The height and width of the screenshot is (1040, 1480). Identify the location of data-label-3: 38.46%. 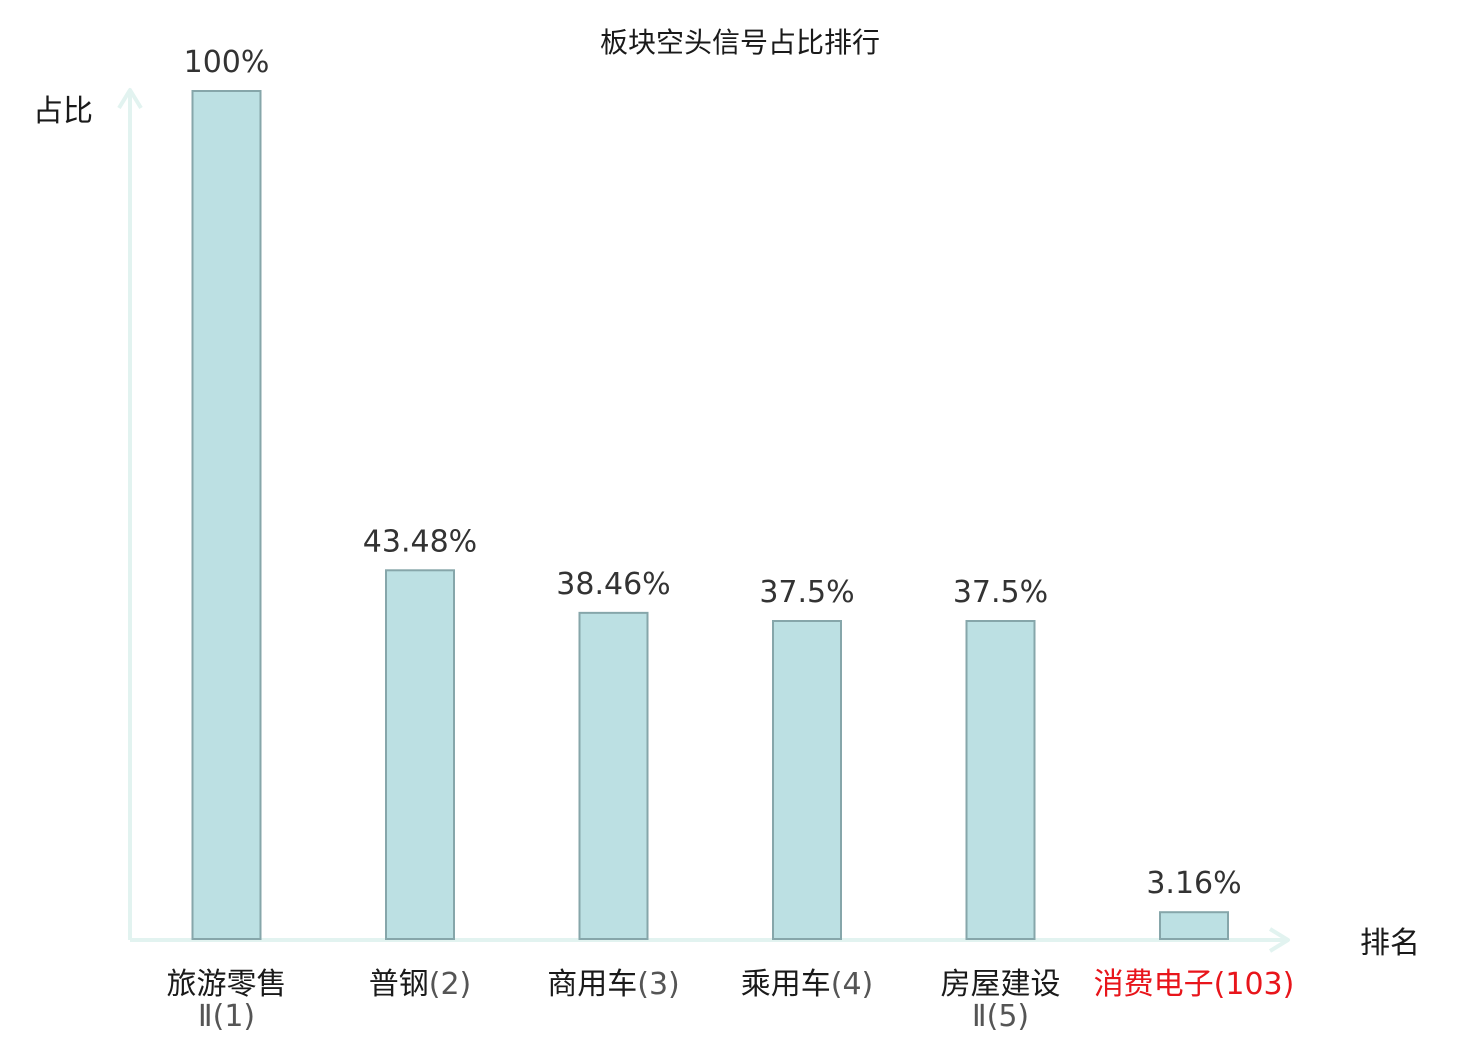
(613, 584).